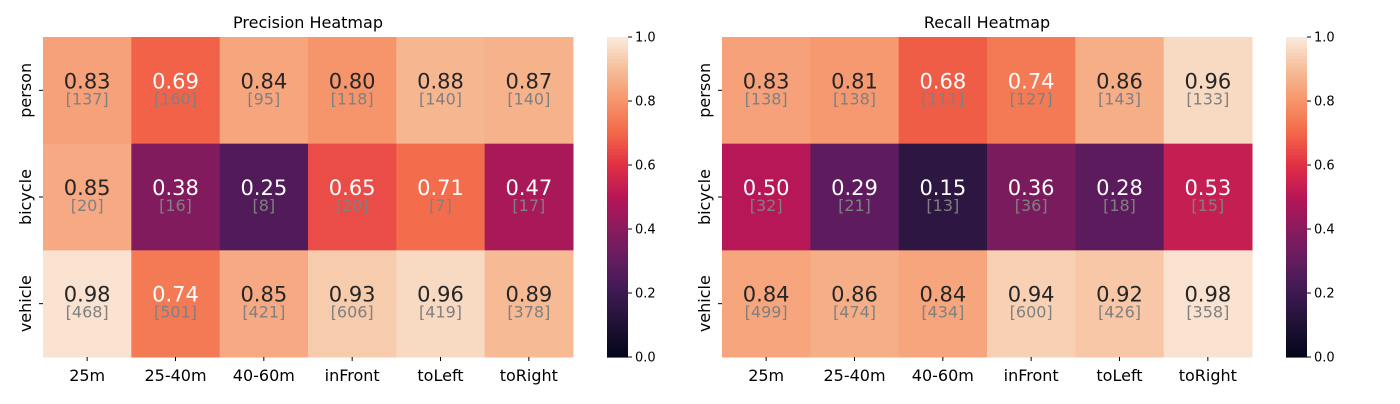 The image size is (1400, 404). Describe the element at coordinates (1031, 81) in the screenshot. I see `cell-value-label: 0.74` at that location.